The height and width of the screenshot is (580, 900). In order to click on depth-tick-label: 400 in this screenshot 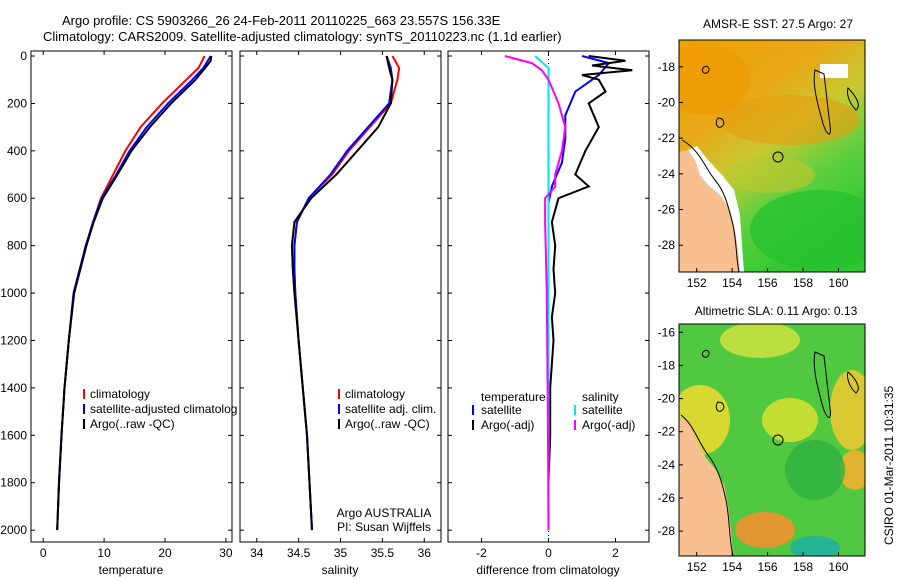, I will do `click(17, 151)`.